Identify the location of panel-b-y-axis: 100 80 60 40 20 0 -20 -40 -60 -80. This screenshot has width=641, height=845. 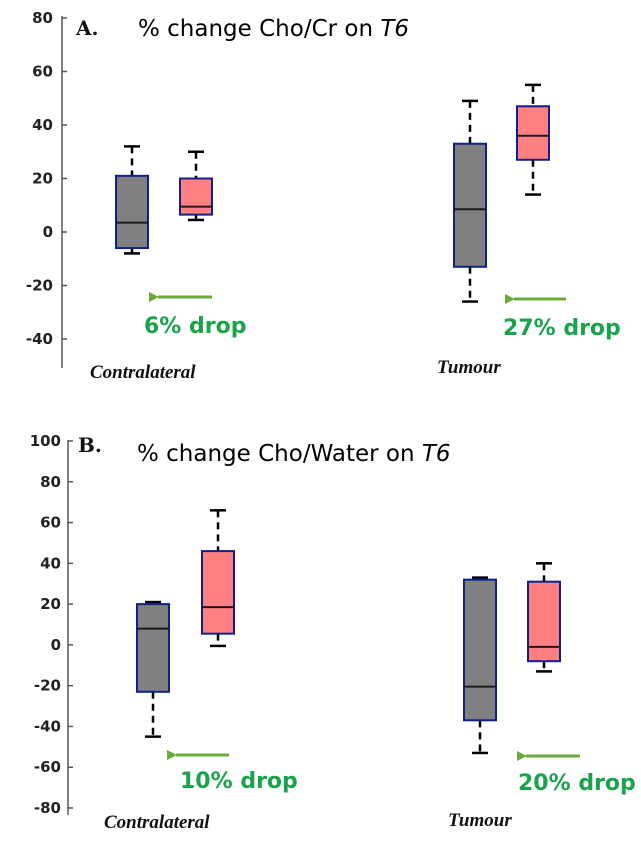
(51, 624).